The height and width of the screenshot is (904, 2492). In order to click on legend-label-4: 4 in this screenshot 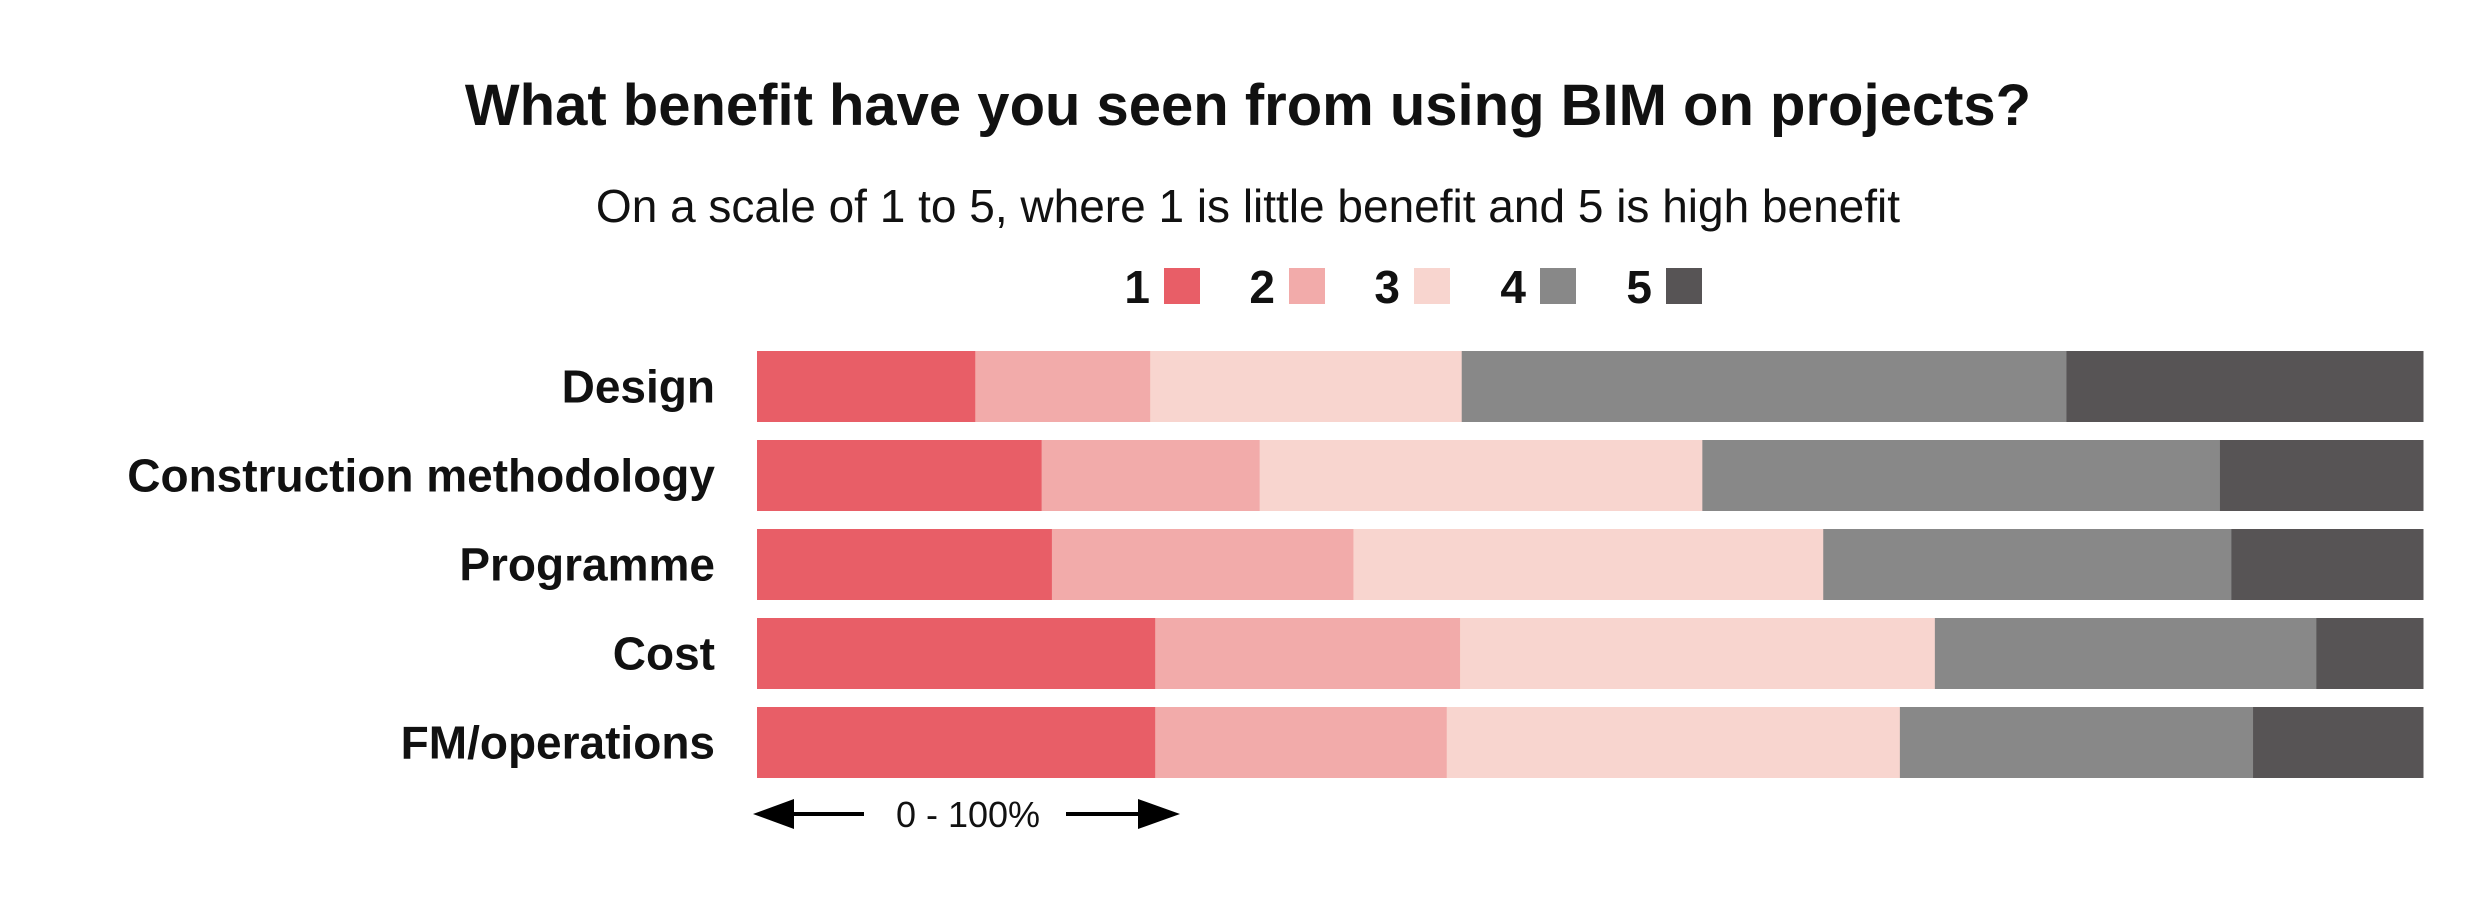, I will do `click(1513, 287)`.